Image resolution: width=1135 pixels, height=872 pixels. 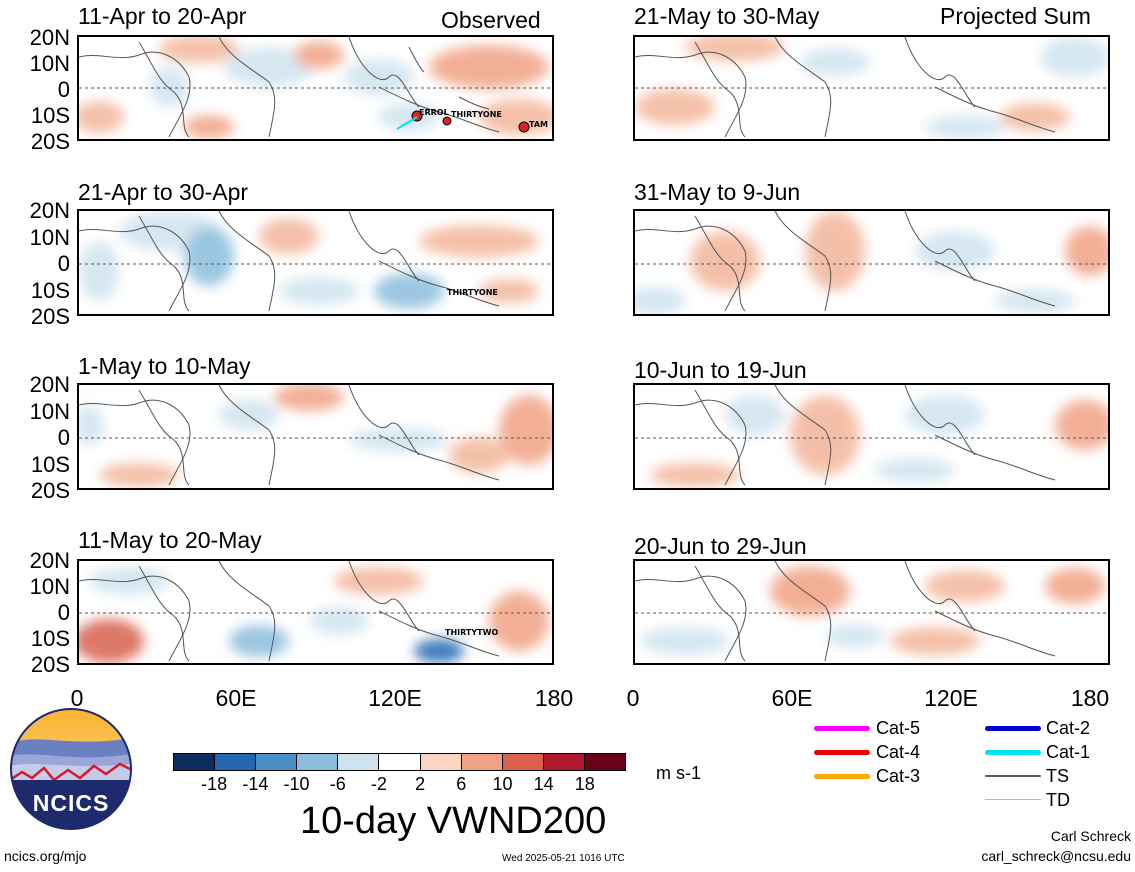 What do you see at coordinates (842, 752) in the screenshot?
I see `legend-line-cat4` at bounding box center [842, 752].